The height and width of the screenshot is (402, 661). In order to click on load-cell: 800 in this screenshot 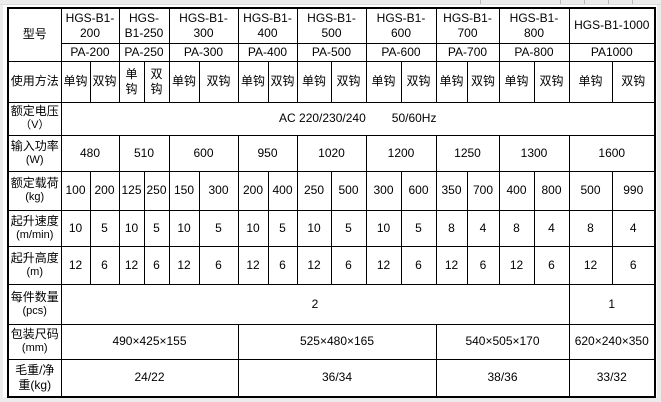, I will do `click(551, 190)`.